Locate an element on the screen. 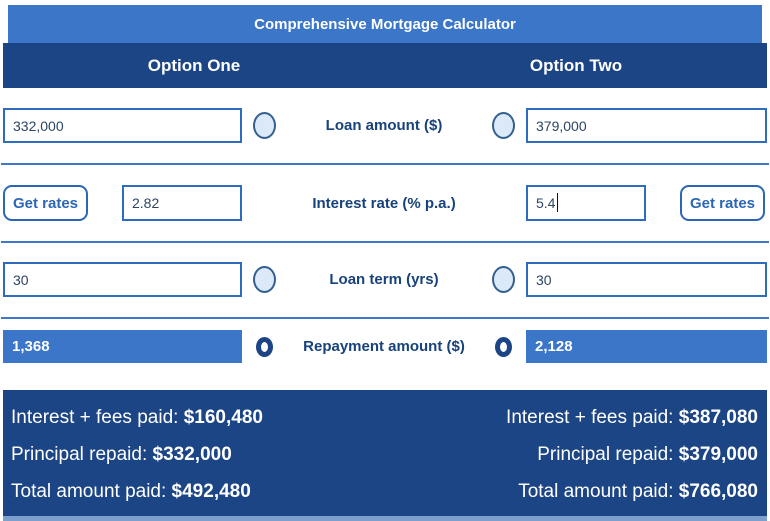 The image size is (770, 521). interest-rate-label: Interest rate (% p.a.) is located at coordinates (384, 203).